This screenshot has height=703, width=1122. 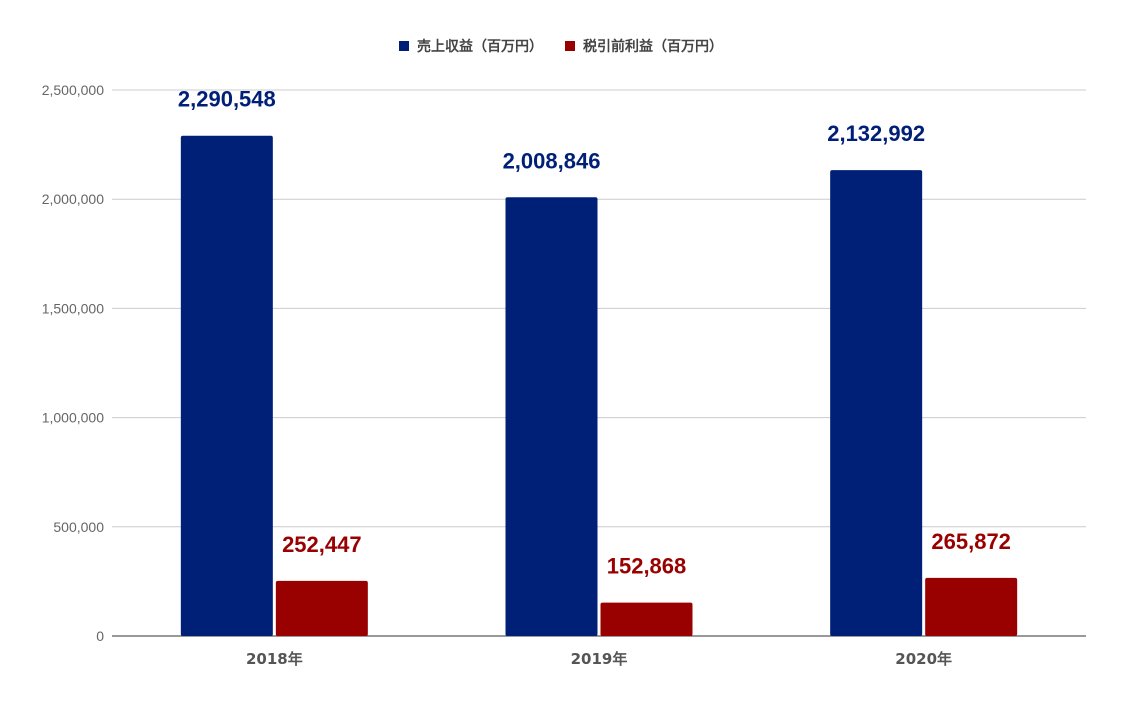 What do you see at coordinates (73, 308) in the screenshot?
I see `y-tick-label: 1,500,000` at bounding box center [73, 308].